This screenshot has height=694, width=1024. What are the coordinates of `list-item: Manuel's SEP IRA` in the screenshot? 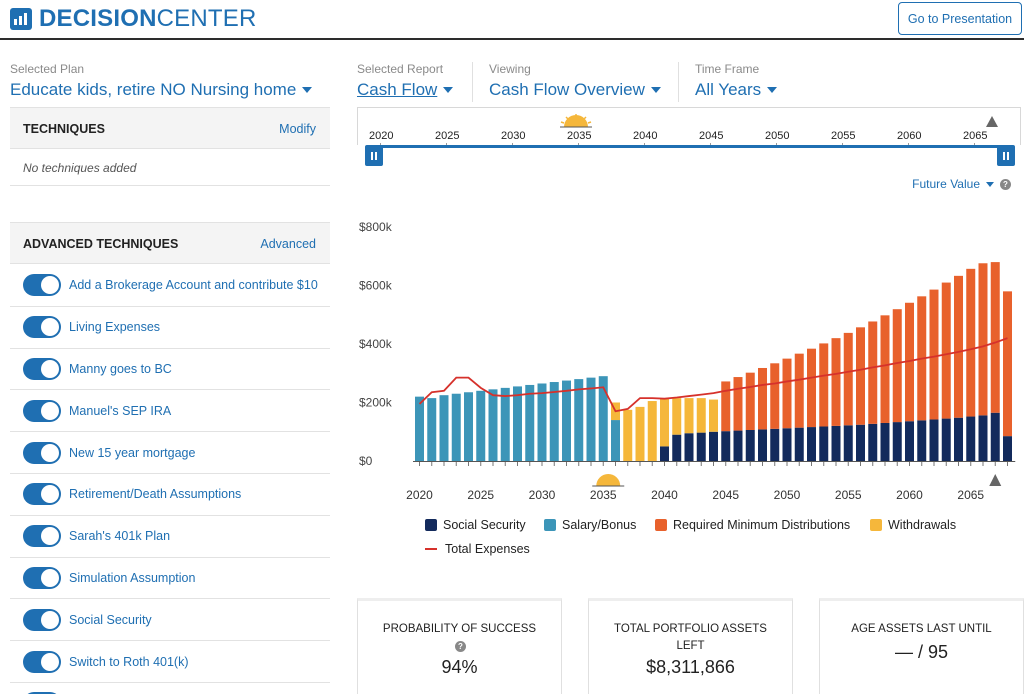 It's located at (170, 411).